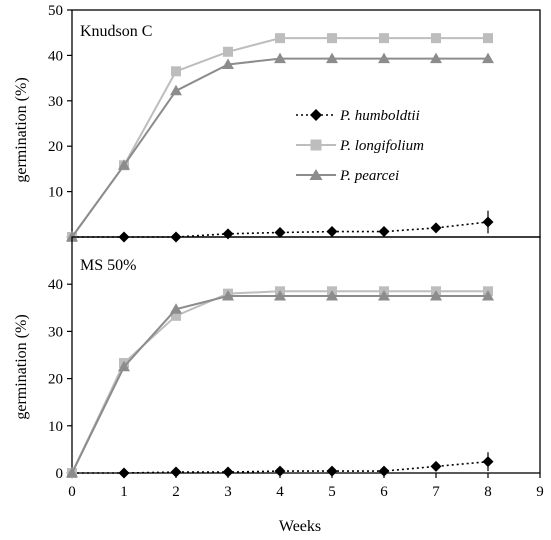  I want to click on legend-entry-longifolium: P. longifolium, so click(360, 146).